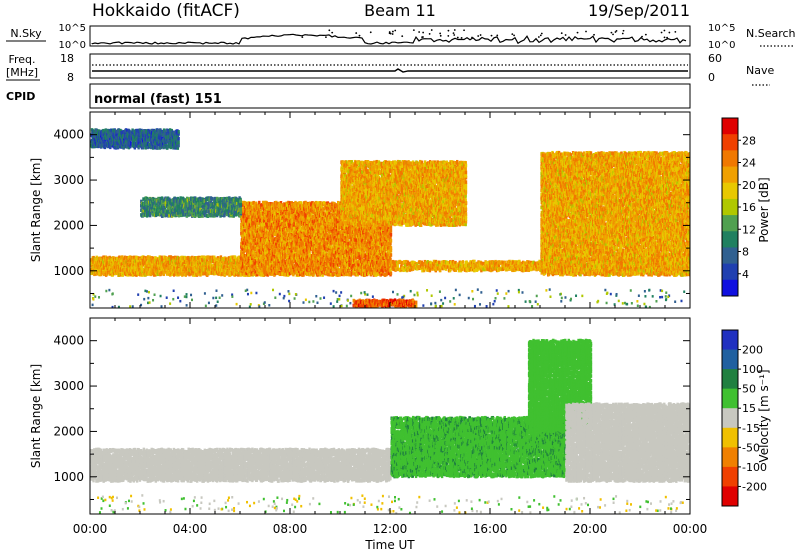 Image resolution: width=800 pixels, height=554 pixels. Describe the element at coordinates (400, 10) in the screenshot. I see `beam-title: Beam 11` at that location.